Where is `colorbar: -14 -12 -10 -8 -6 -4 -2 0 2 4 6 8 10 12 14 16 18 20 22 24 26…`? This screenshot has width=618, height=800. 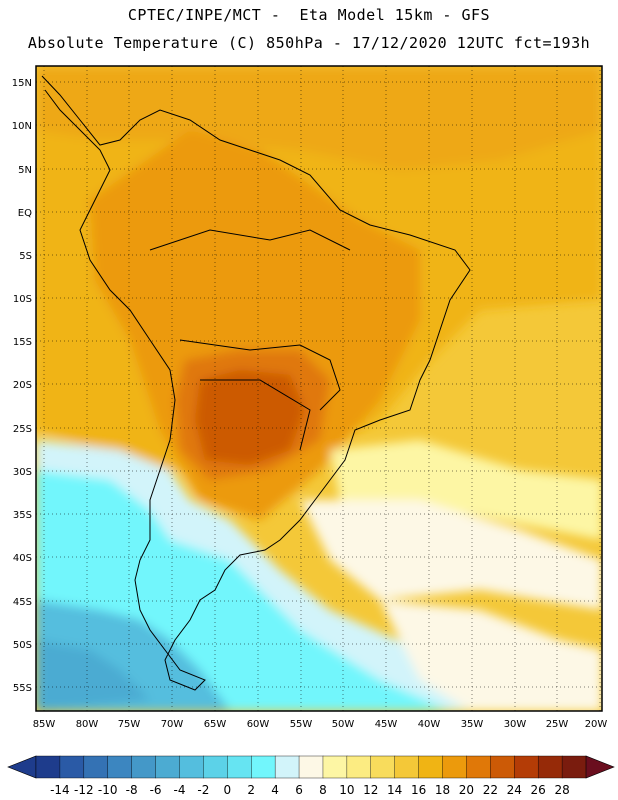
colorbar: -14 -12 -10 -8 -6 -4 -2 0 2 4 6 8 10 12 14 16 18 20 22 24 26… is located at coordinates (311, 776).